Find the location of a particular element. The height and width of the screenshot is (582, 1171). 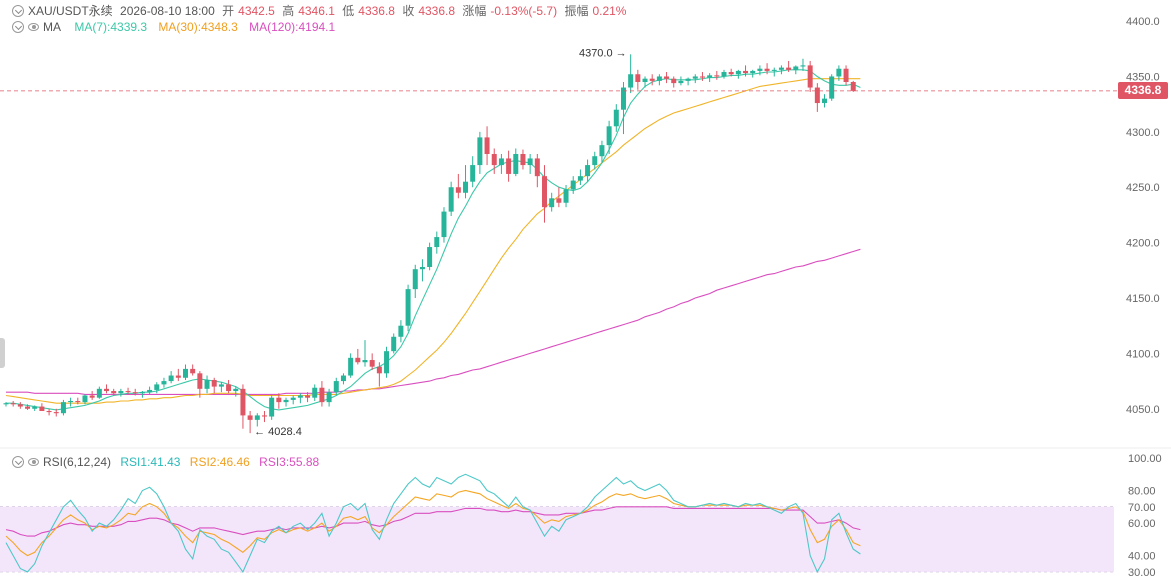

price-tick-label: 4350.0 is located at coordinates (1143, 77).